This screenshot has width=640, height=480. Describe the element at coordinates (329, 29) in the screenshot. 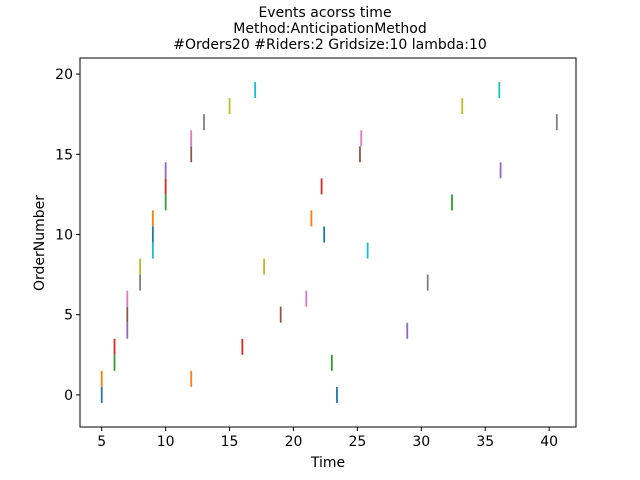

I see `chart-title-line-2: Method:AnticipationMethod` at that location.